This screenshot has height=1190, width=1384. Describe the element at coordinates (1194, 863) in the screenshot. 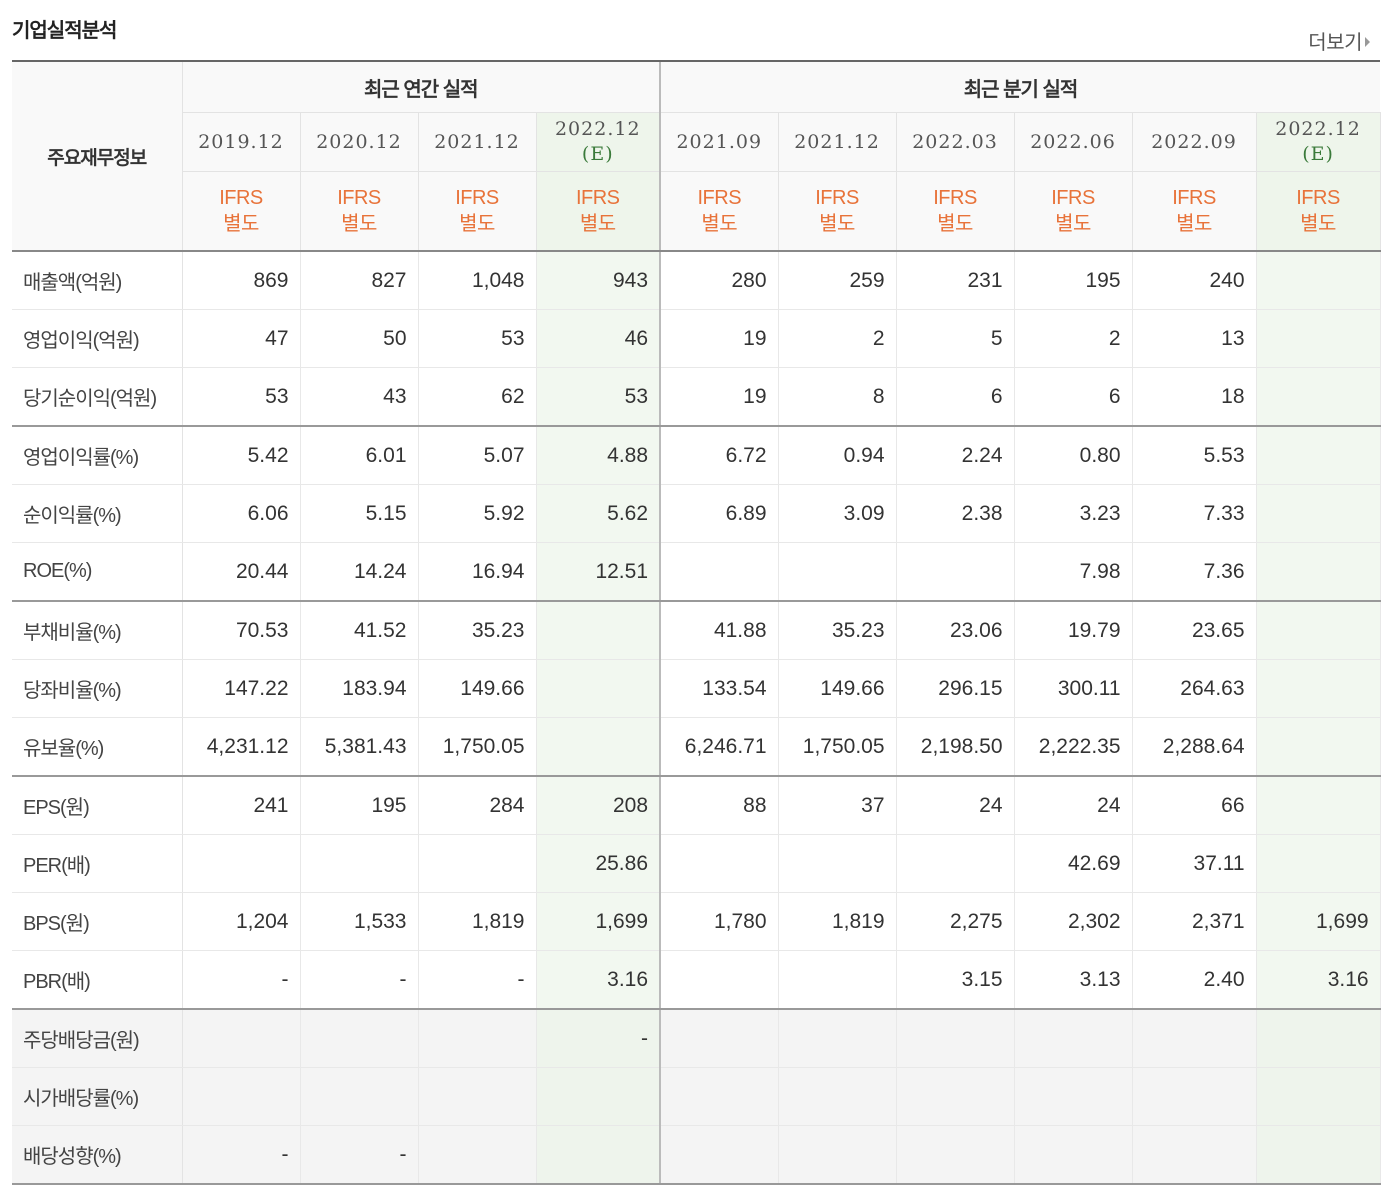

I see `table-cell: 37.11` at that location.